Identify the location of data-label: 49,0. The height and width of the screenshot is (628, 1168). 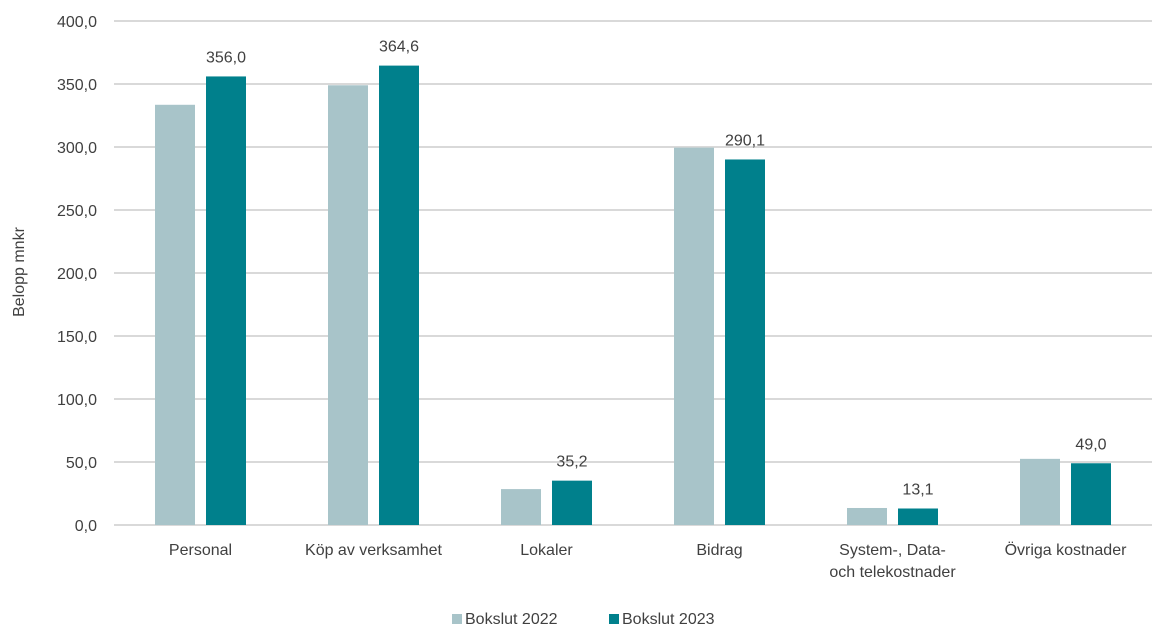
(1090, 444).